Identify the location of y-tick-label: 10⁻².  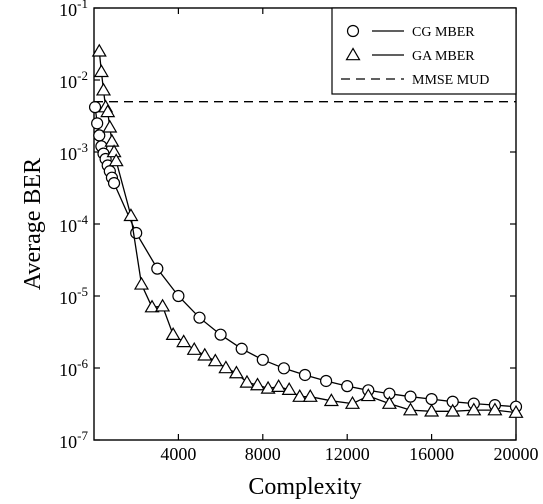
(73, 80).